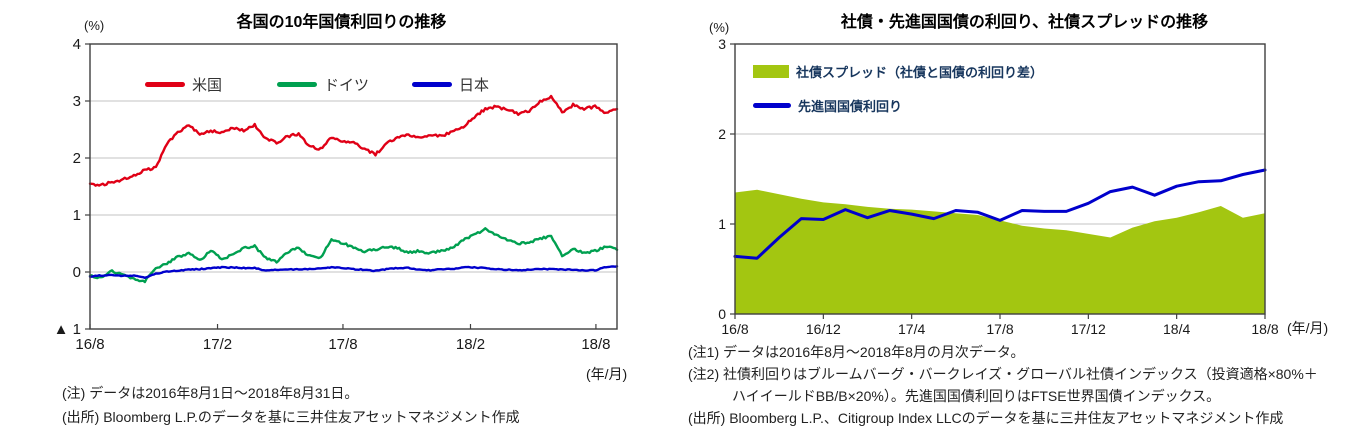 The width and height of the screenshot is (1366, 444). Describe the element at coordinates (470, 344) in the screenshot. I see `svg-text: 18/2` at that location.